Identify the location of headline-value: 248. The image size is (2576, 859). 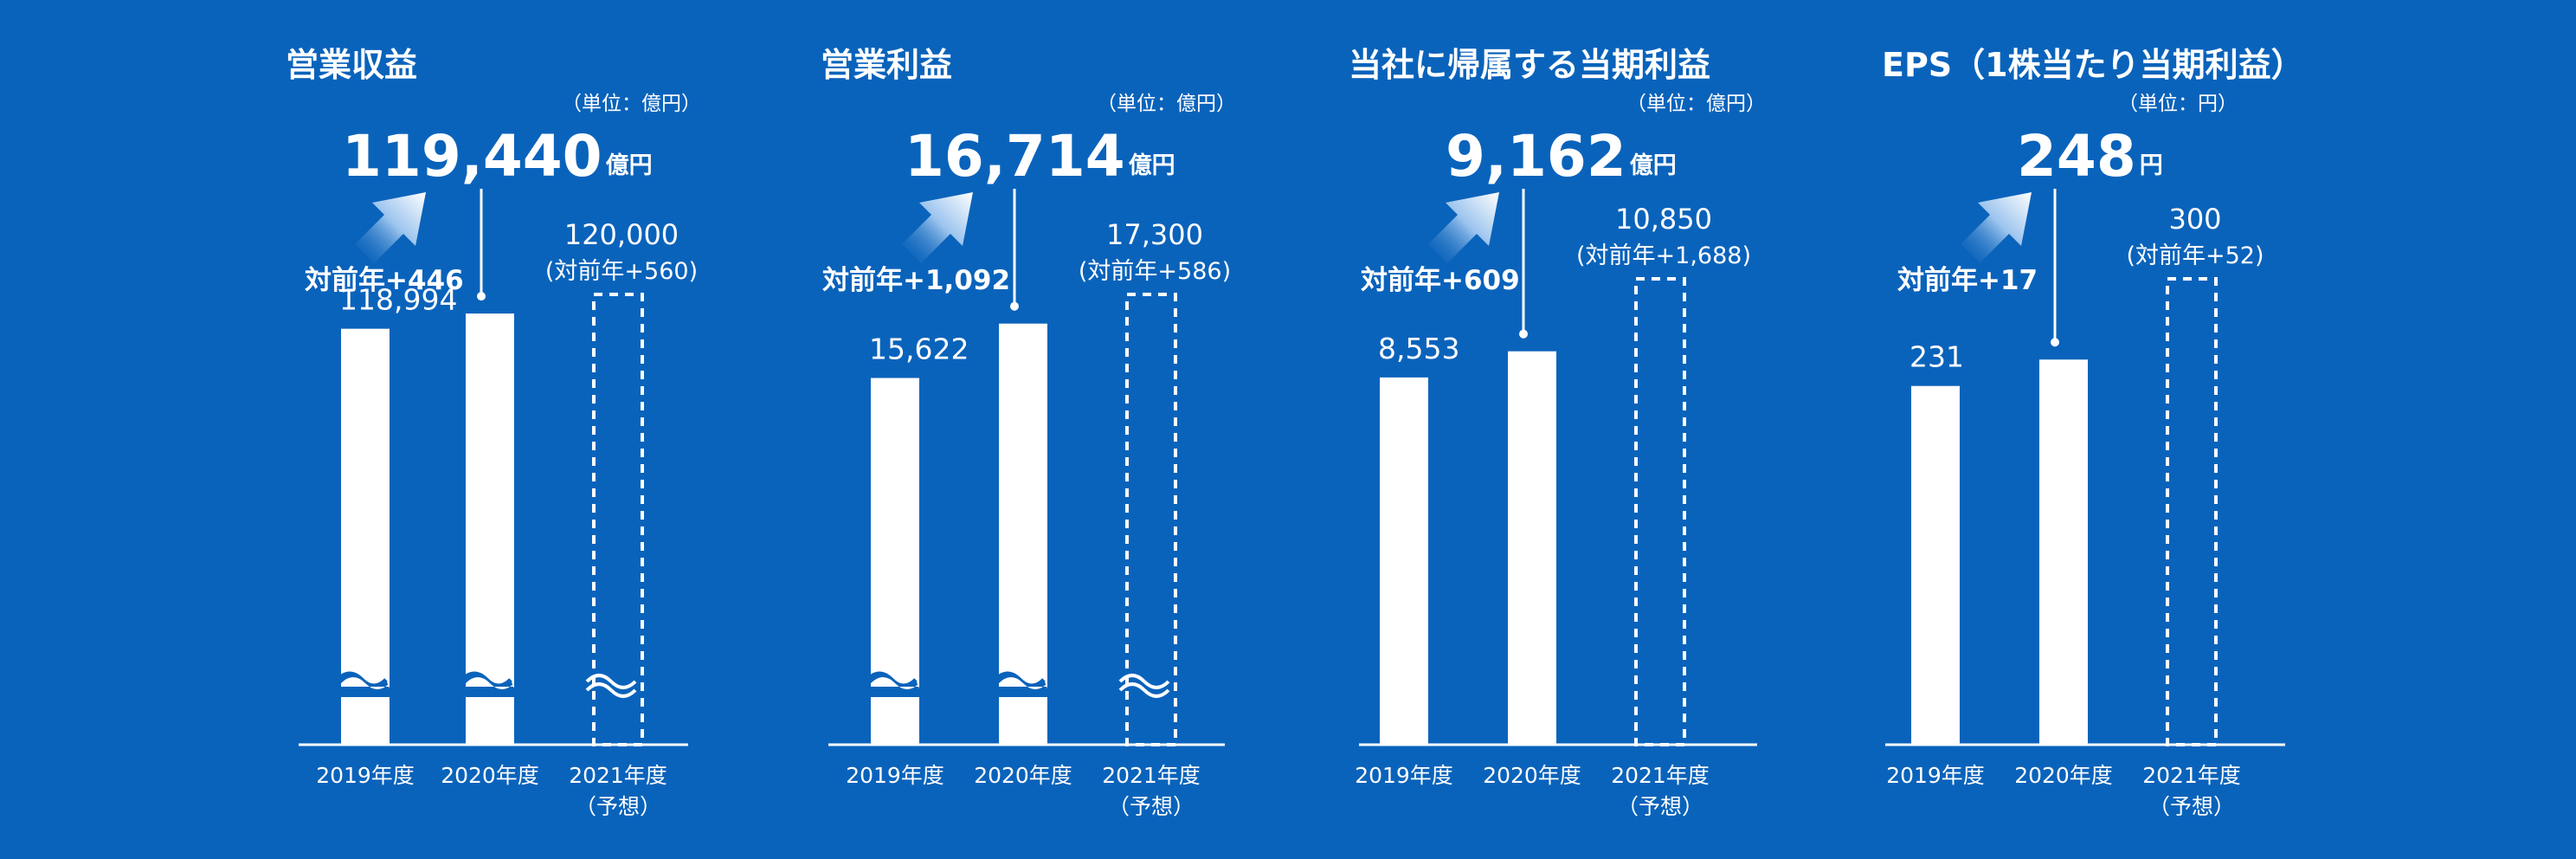
(2076, 157).